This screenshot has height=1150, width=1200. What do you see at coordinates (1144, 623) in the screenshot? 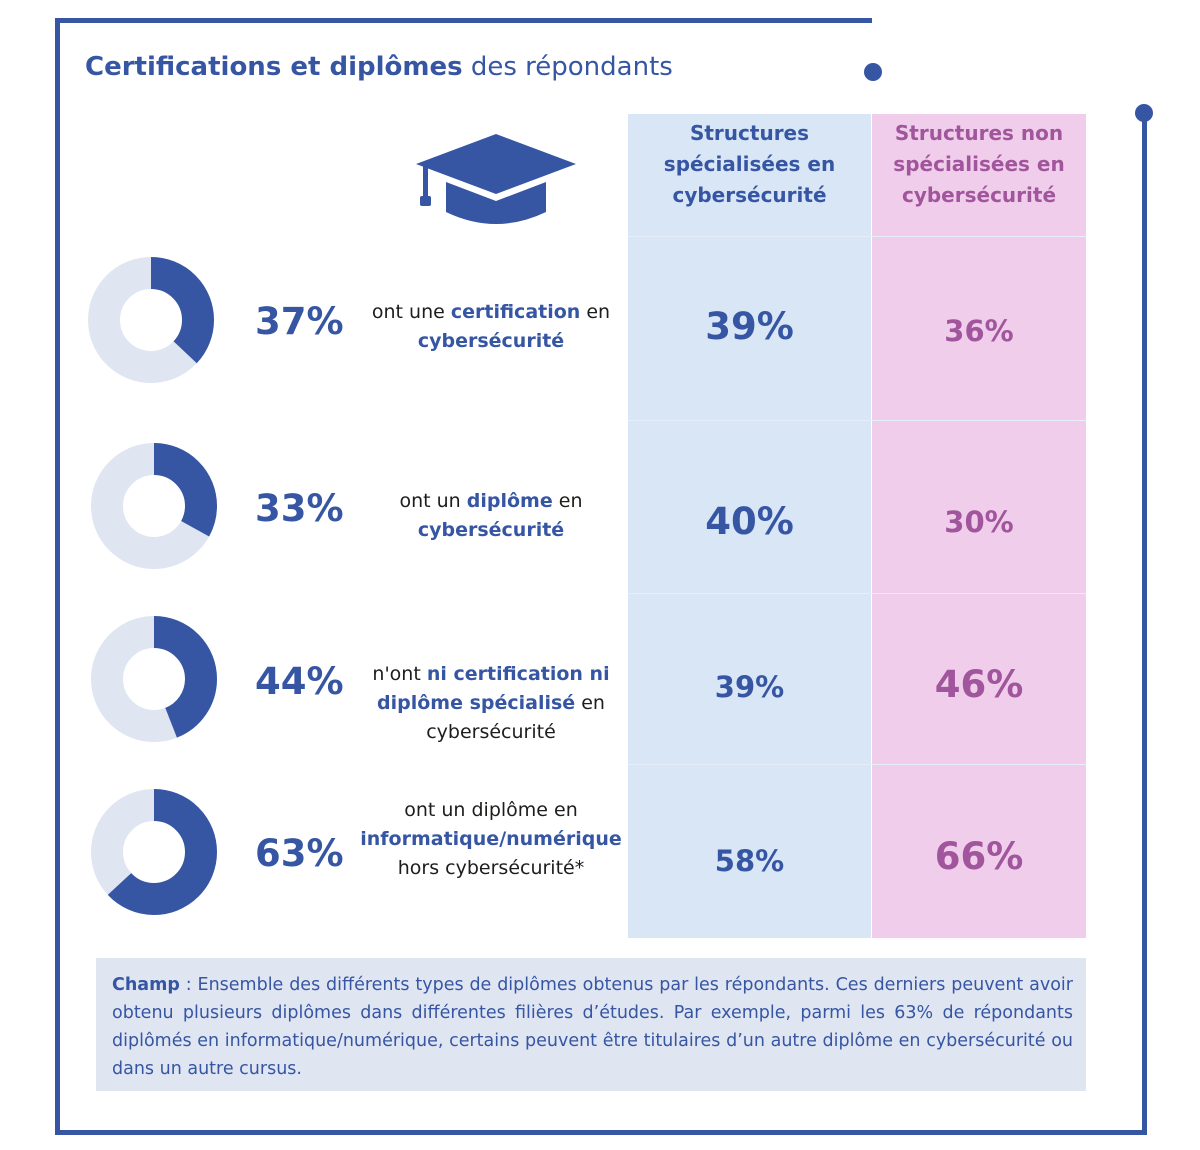
I see `frame-right-border` at bounding box center [1144, 623].